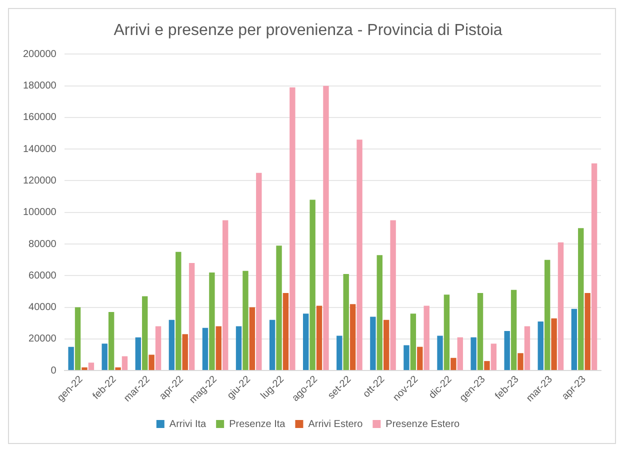 The width and height of the screenshot is (624, 452). Describe the element at coordinates (53, 370) in the screenshot. I see `y-tick-label: 0` at that location.